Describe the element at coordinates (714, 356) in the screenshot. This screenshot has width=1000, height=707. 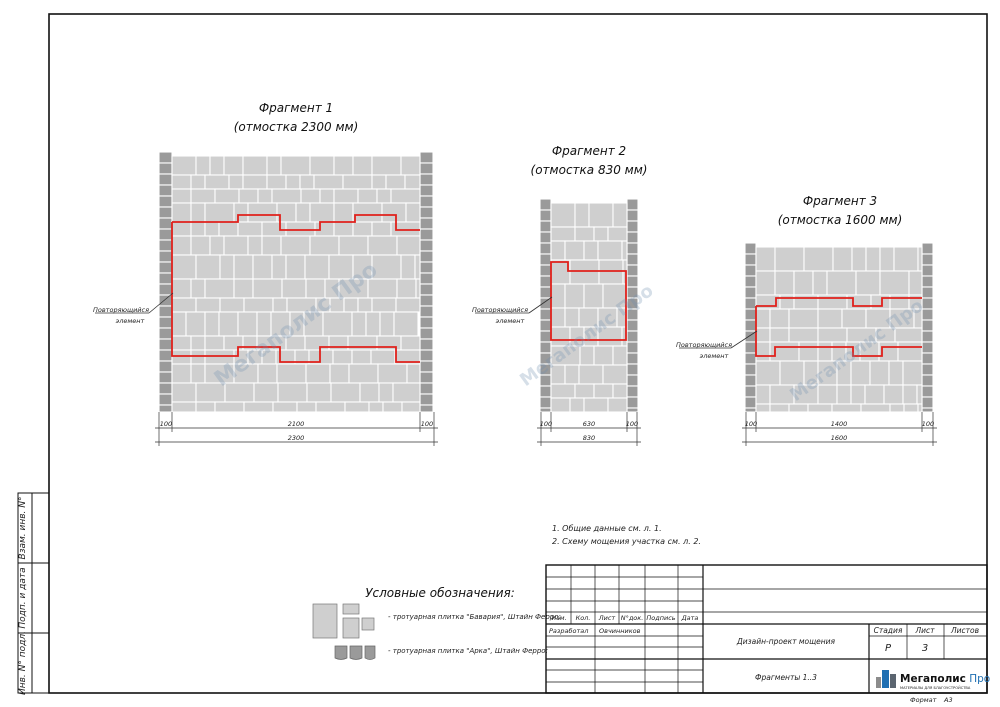
I see `callout-3-line2: элемент` at that location.